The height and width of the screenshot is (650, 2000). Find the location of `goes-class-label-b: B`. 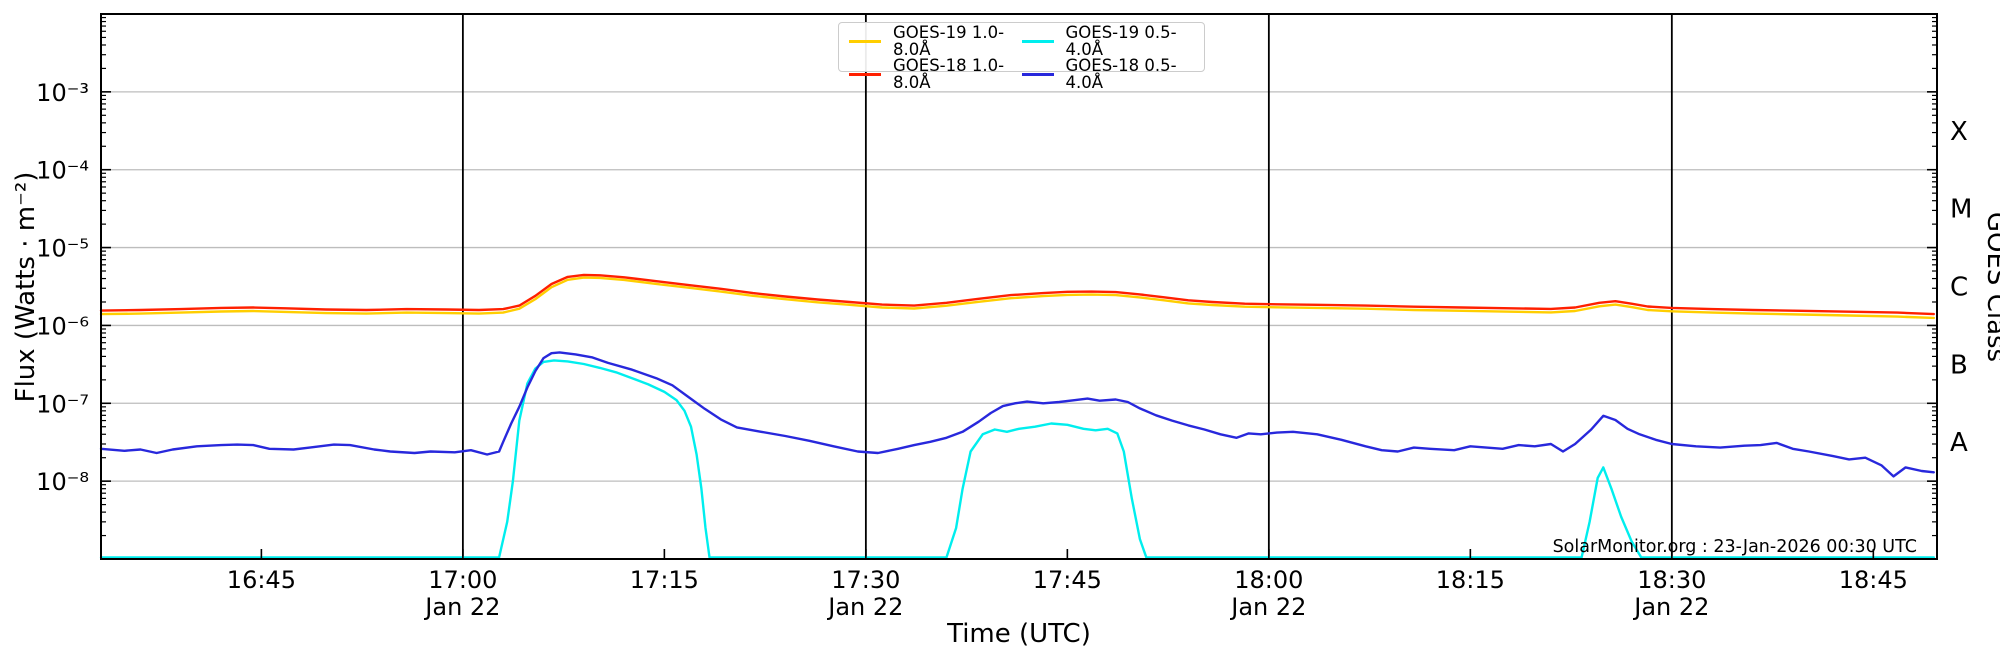

goes-class-label-b: B is located at coordinates (1959, 365).